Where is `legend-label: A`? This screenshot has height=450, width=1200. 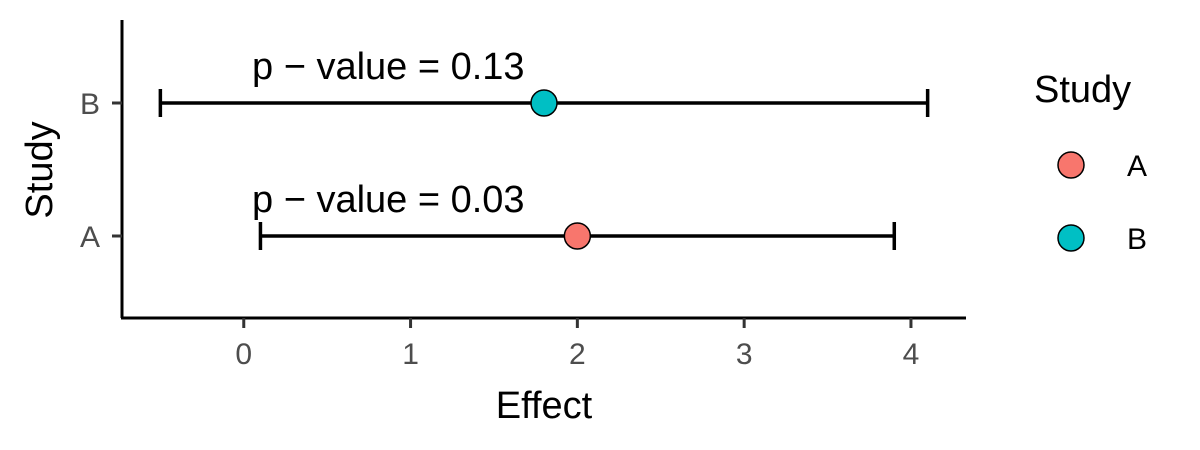 legend-label: A is located at coordinates (1137, 166).